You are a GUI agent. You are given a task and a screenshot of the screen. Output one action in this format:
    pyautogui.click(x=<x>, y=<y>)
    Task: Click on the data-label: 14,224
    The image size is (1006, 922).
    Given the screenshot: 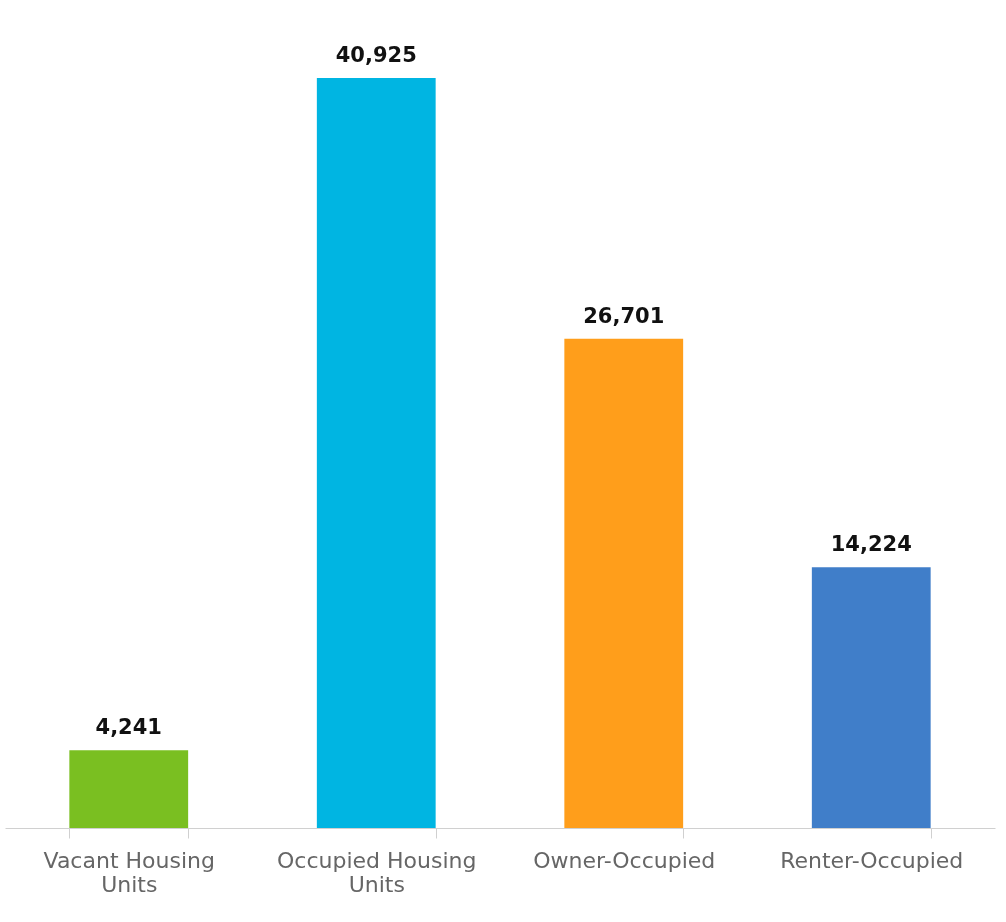 What is the action you would take?
    pyautogui.click(x=871, y=544)
    